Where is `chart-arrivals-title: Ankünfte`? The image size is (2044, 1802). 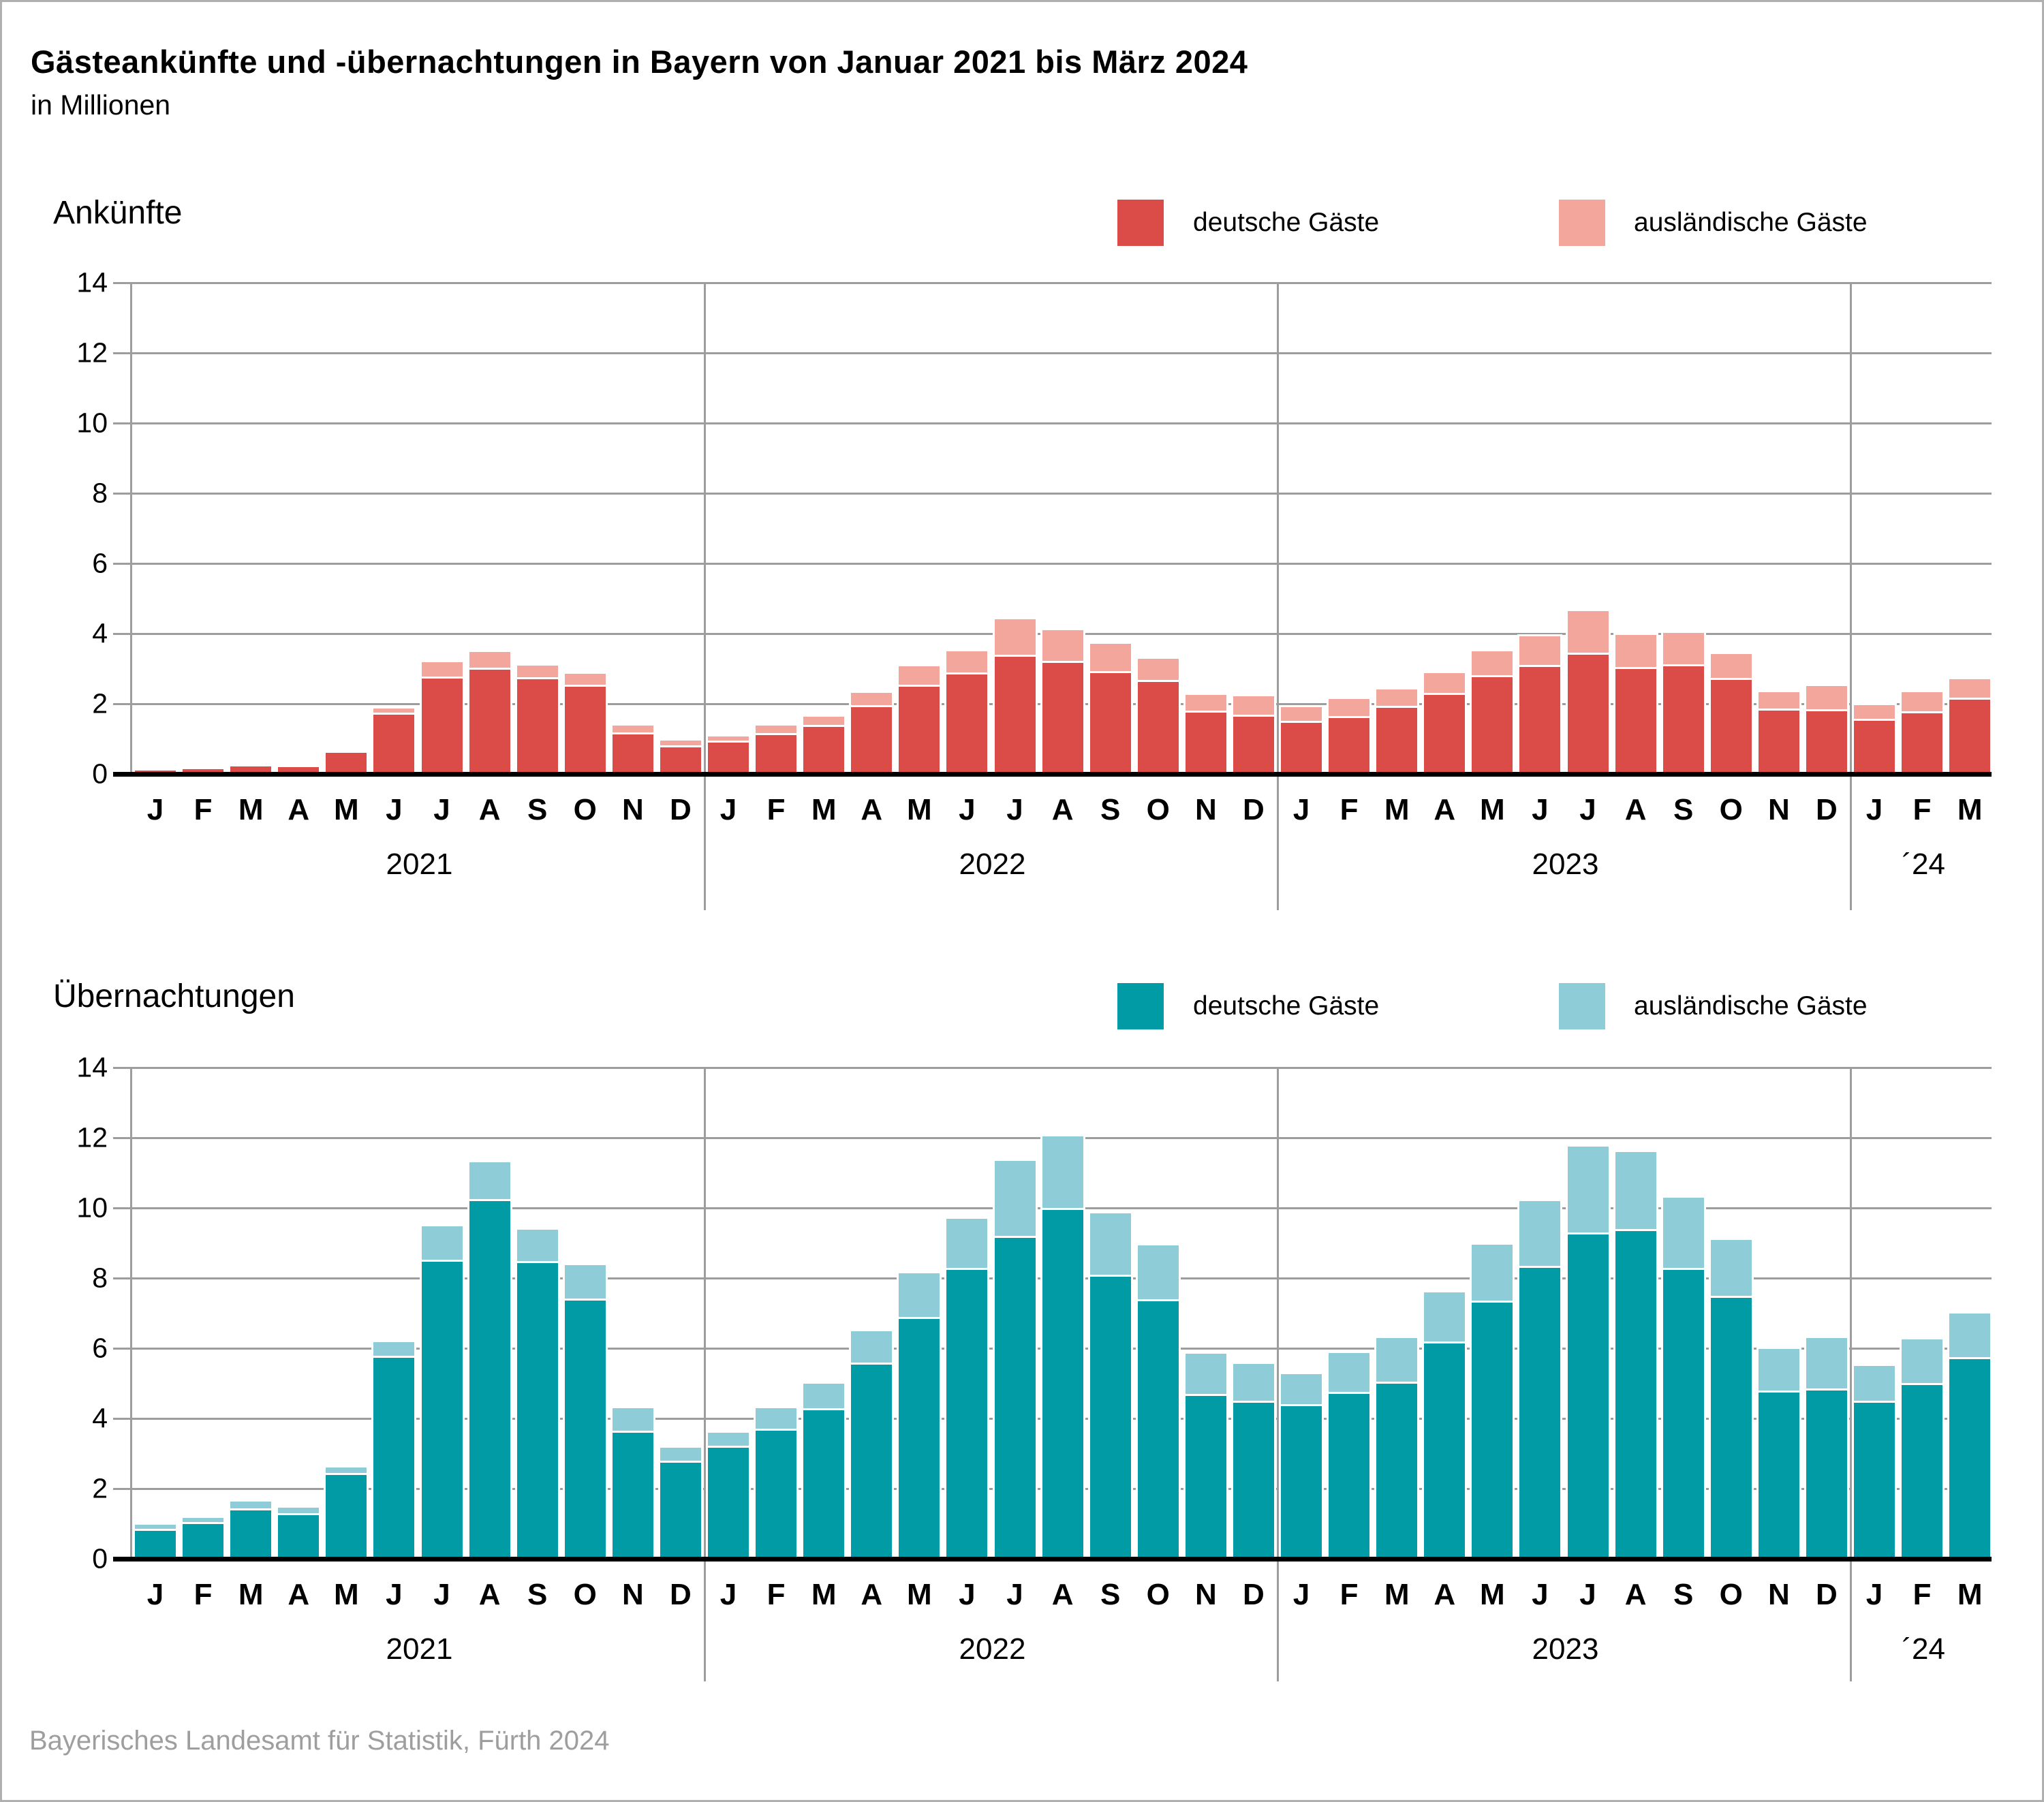 chart-arrivals-title: Ankünfte is located at coordinates (118, 213).